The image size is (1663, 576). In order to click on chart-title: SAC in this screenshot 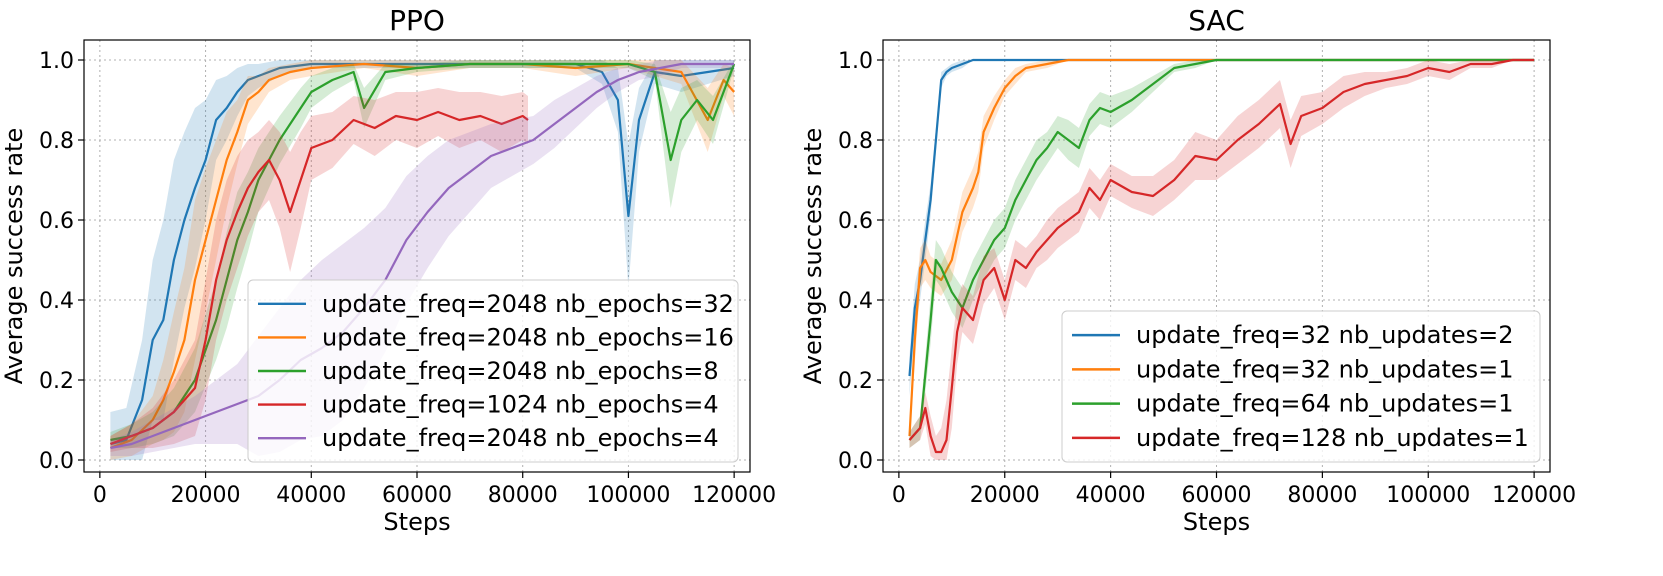, I will do `click(1216, 20)`.